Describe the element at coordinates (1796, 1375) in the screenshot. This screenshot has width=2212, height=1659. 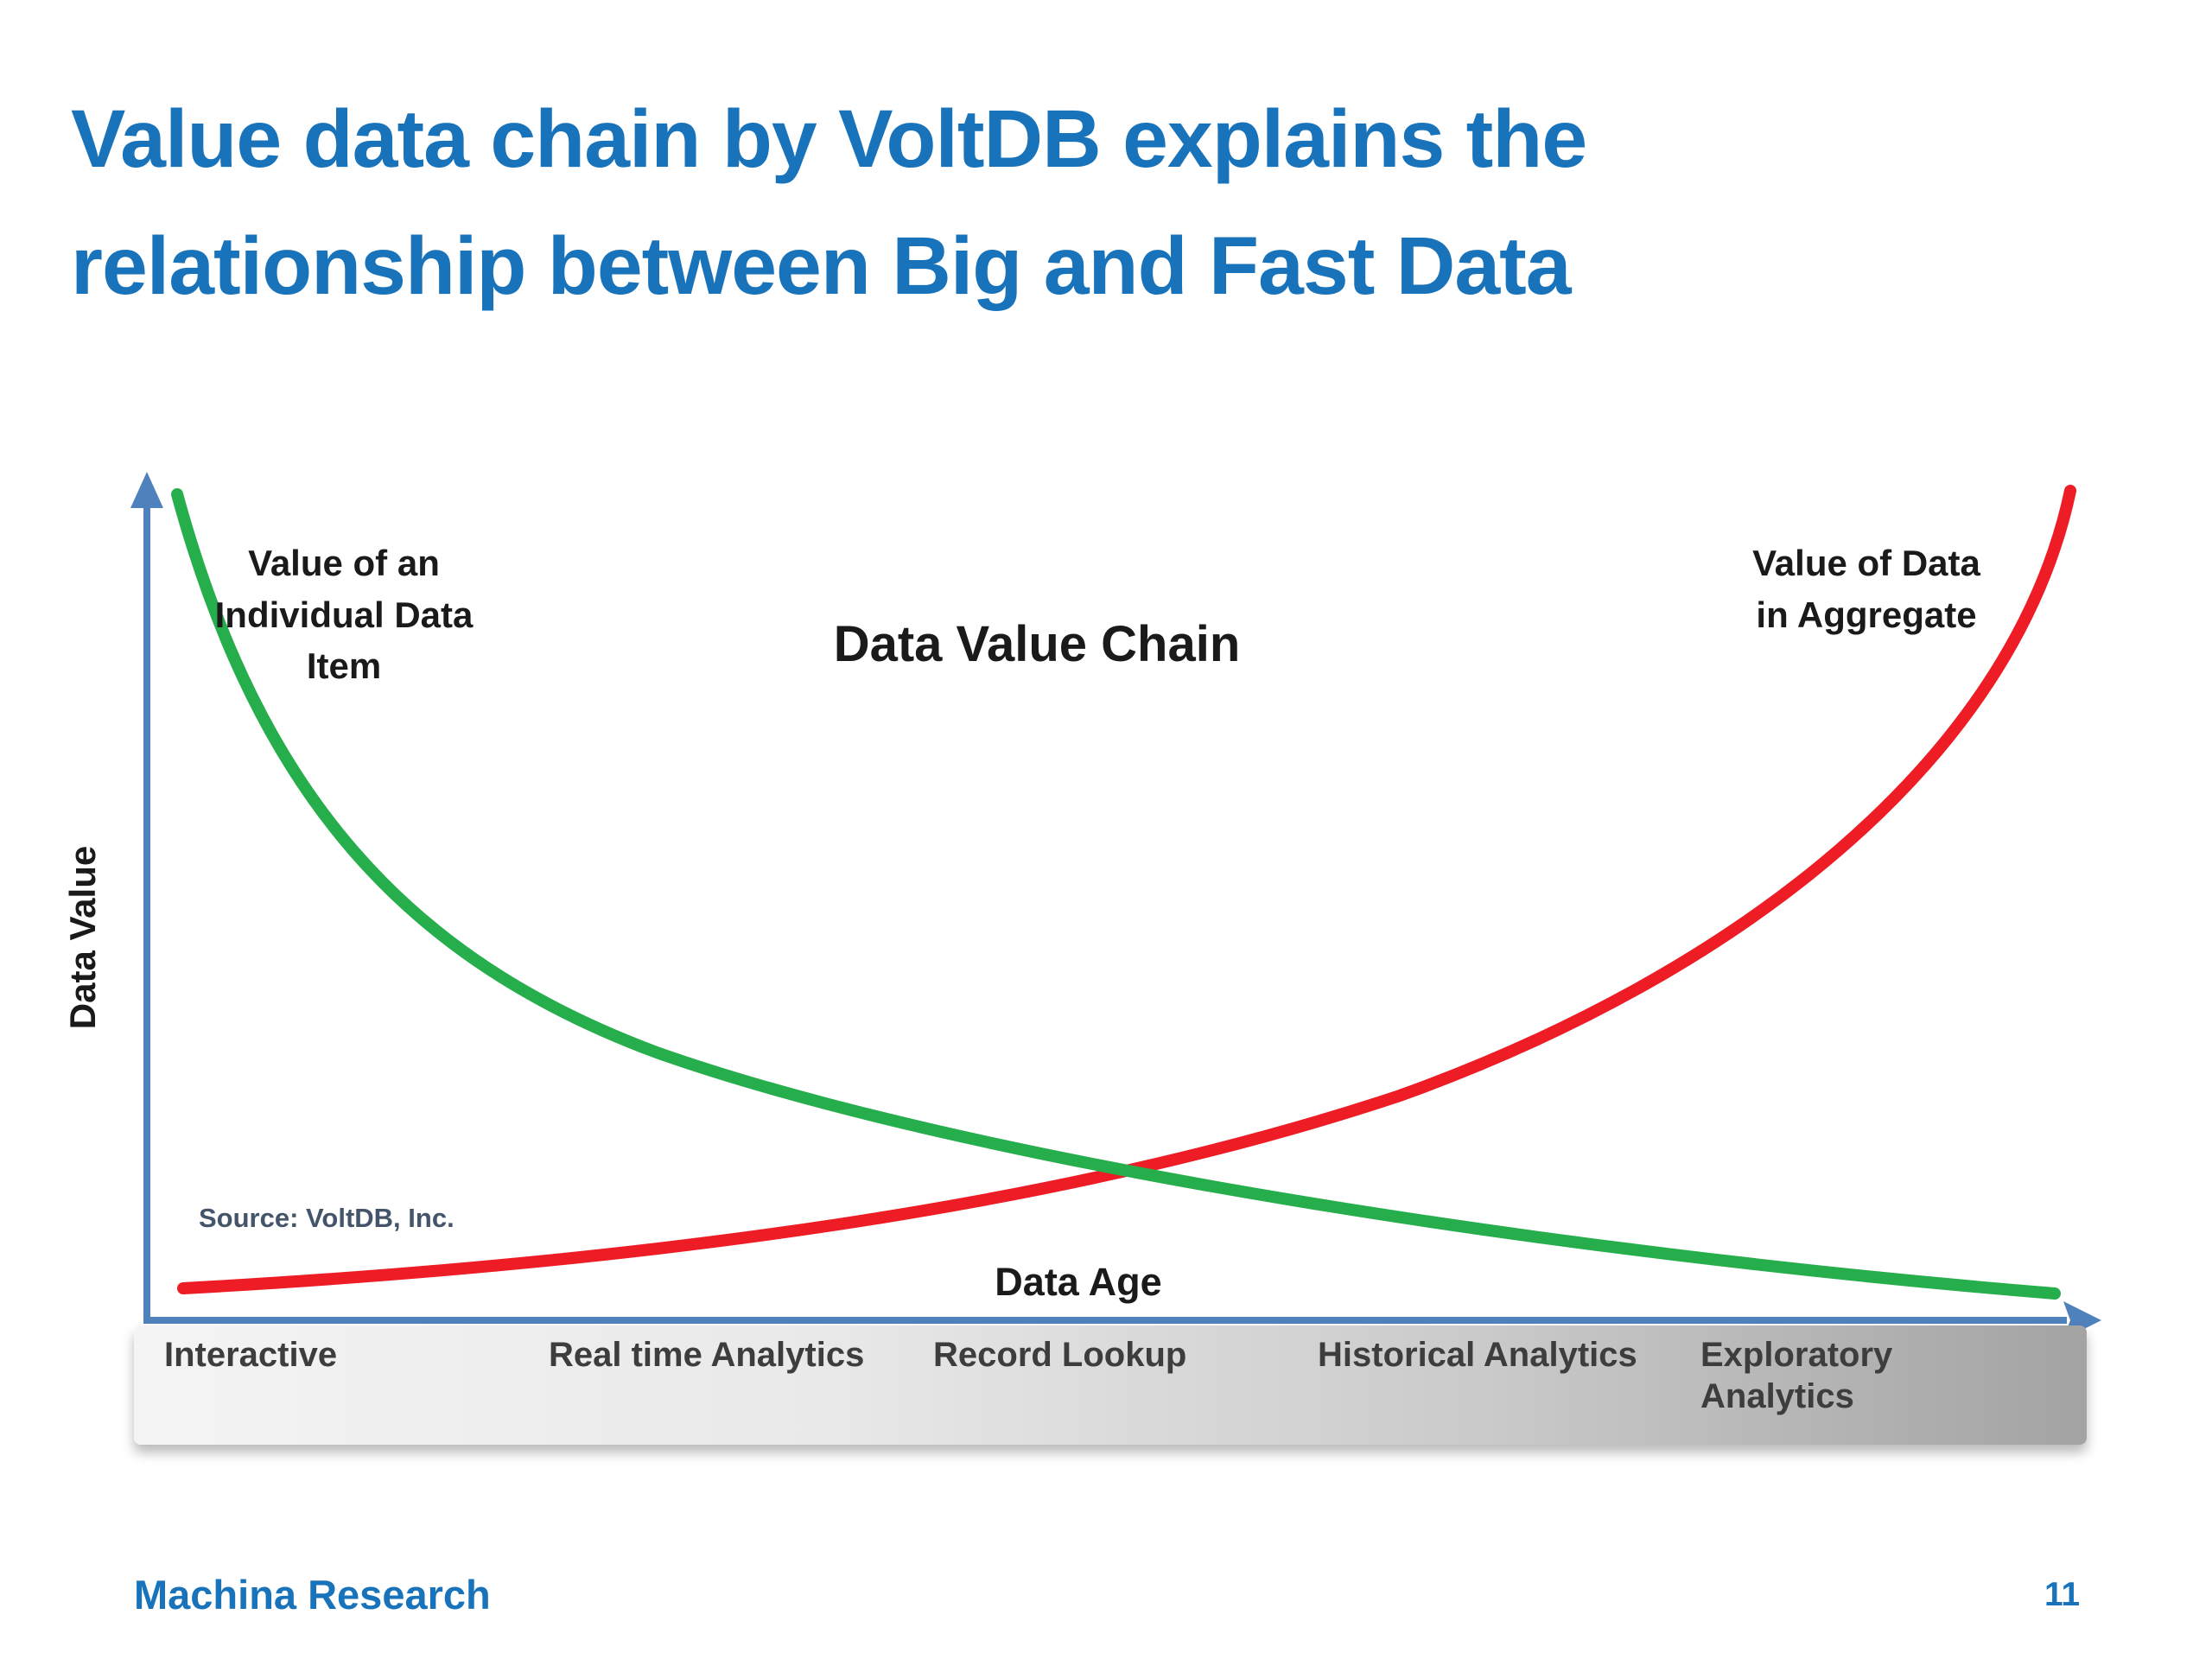
I see `stage-label-exploratory-analytics: Exploratory Analytics` at that location.